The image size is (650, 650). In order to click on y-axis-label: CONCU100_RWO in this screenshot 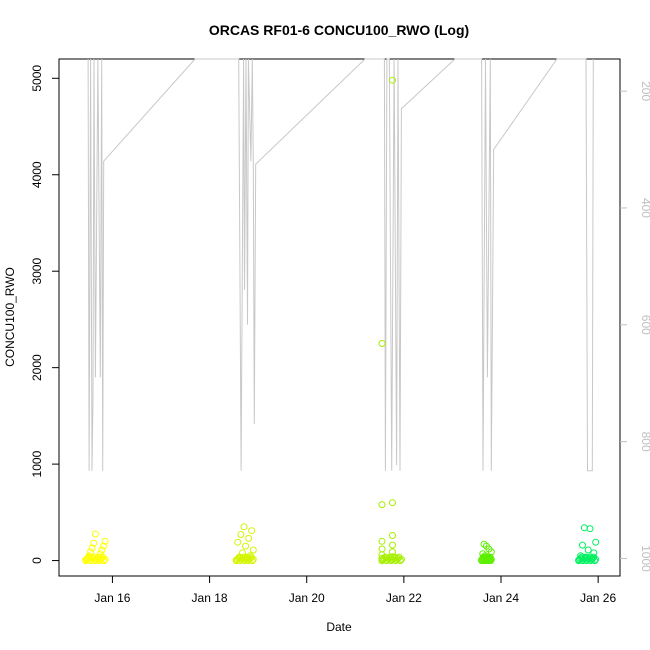, I will do `click(10, 317)`.